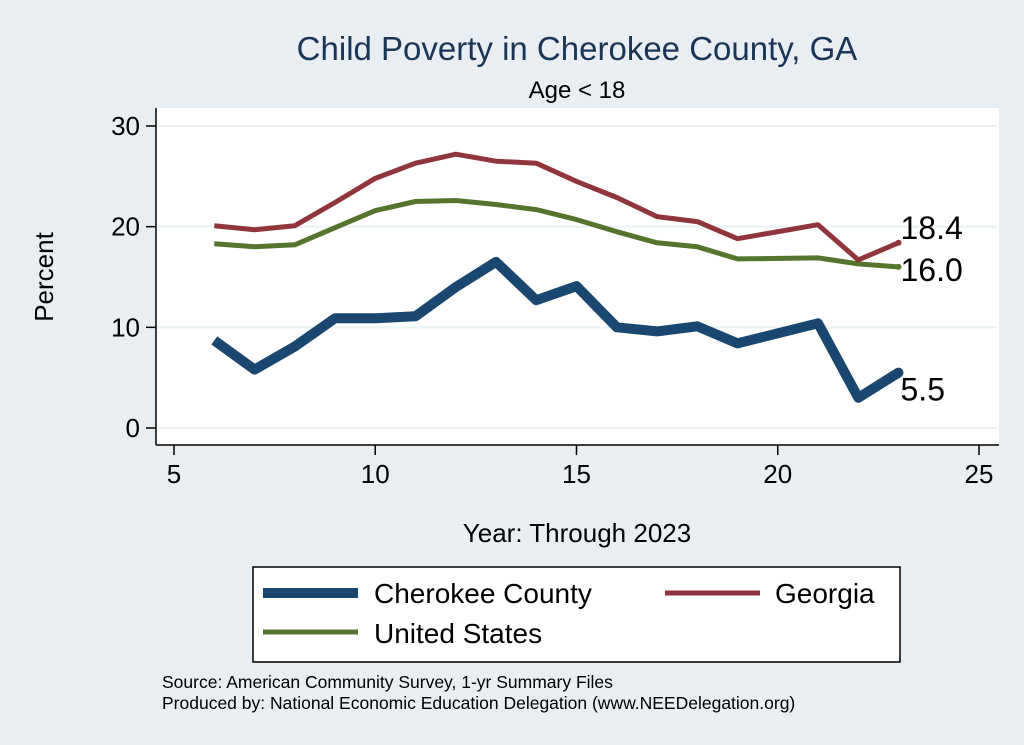 The width and height of the screenshot is (1024, 745). I want to click on legend-label-georgia: Georgia, so click(825, 593).